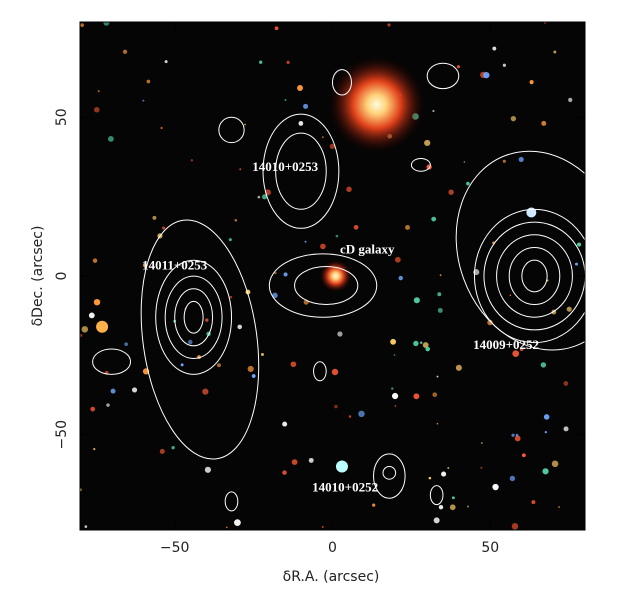  Describe the element at coordinates (38, 276) in the screenshot. I see `y-axis-label: δDec. (arcsec)` at that location.